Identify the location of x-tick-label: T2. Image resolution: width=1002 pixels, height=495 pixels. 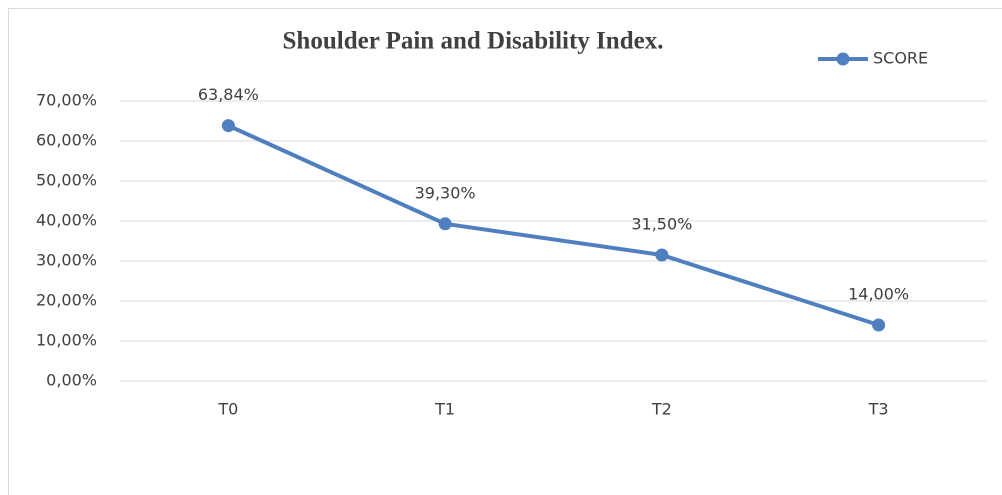
(661, 409).